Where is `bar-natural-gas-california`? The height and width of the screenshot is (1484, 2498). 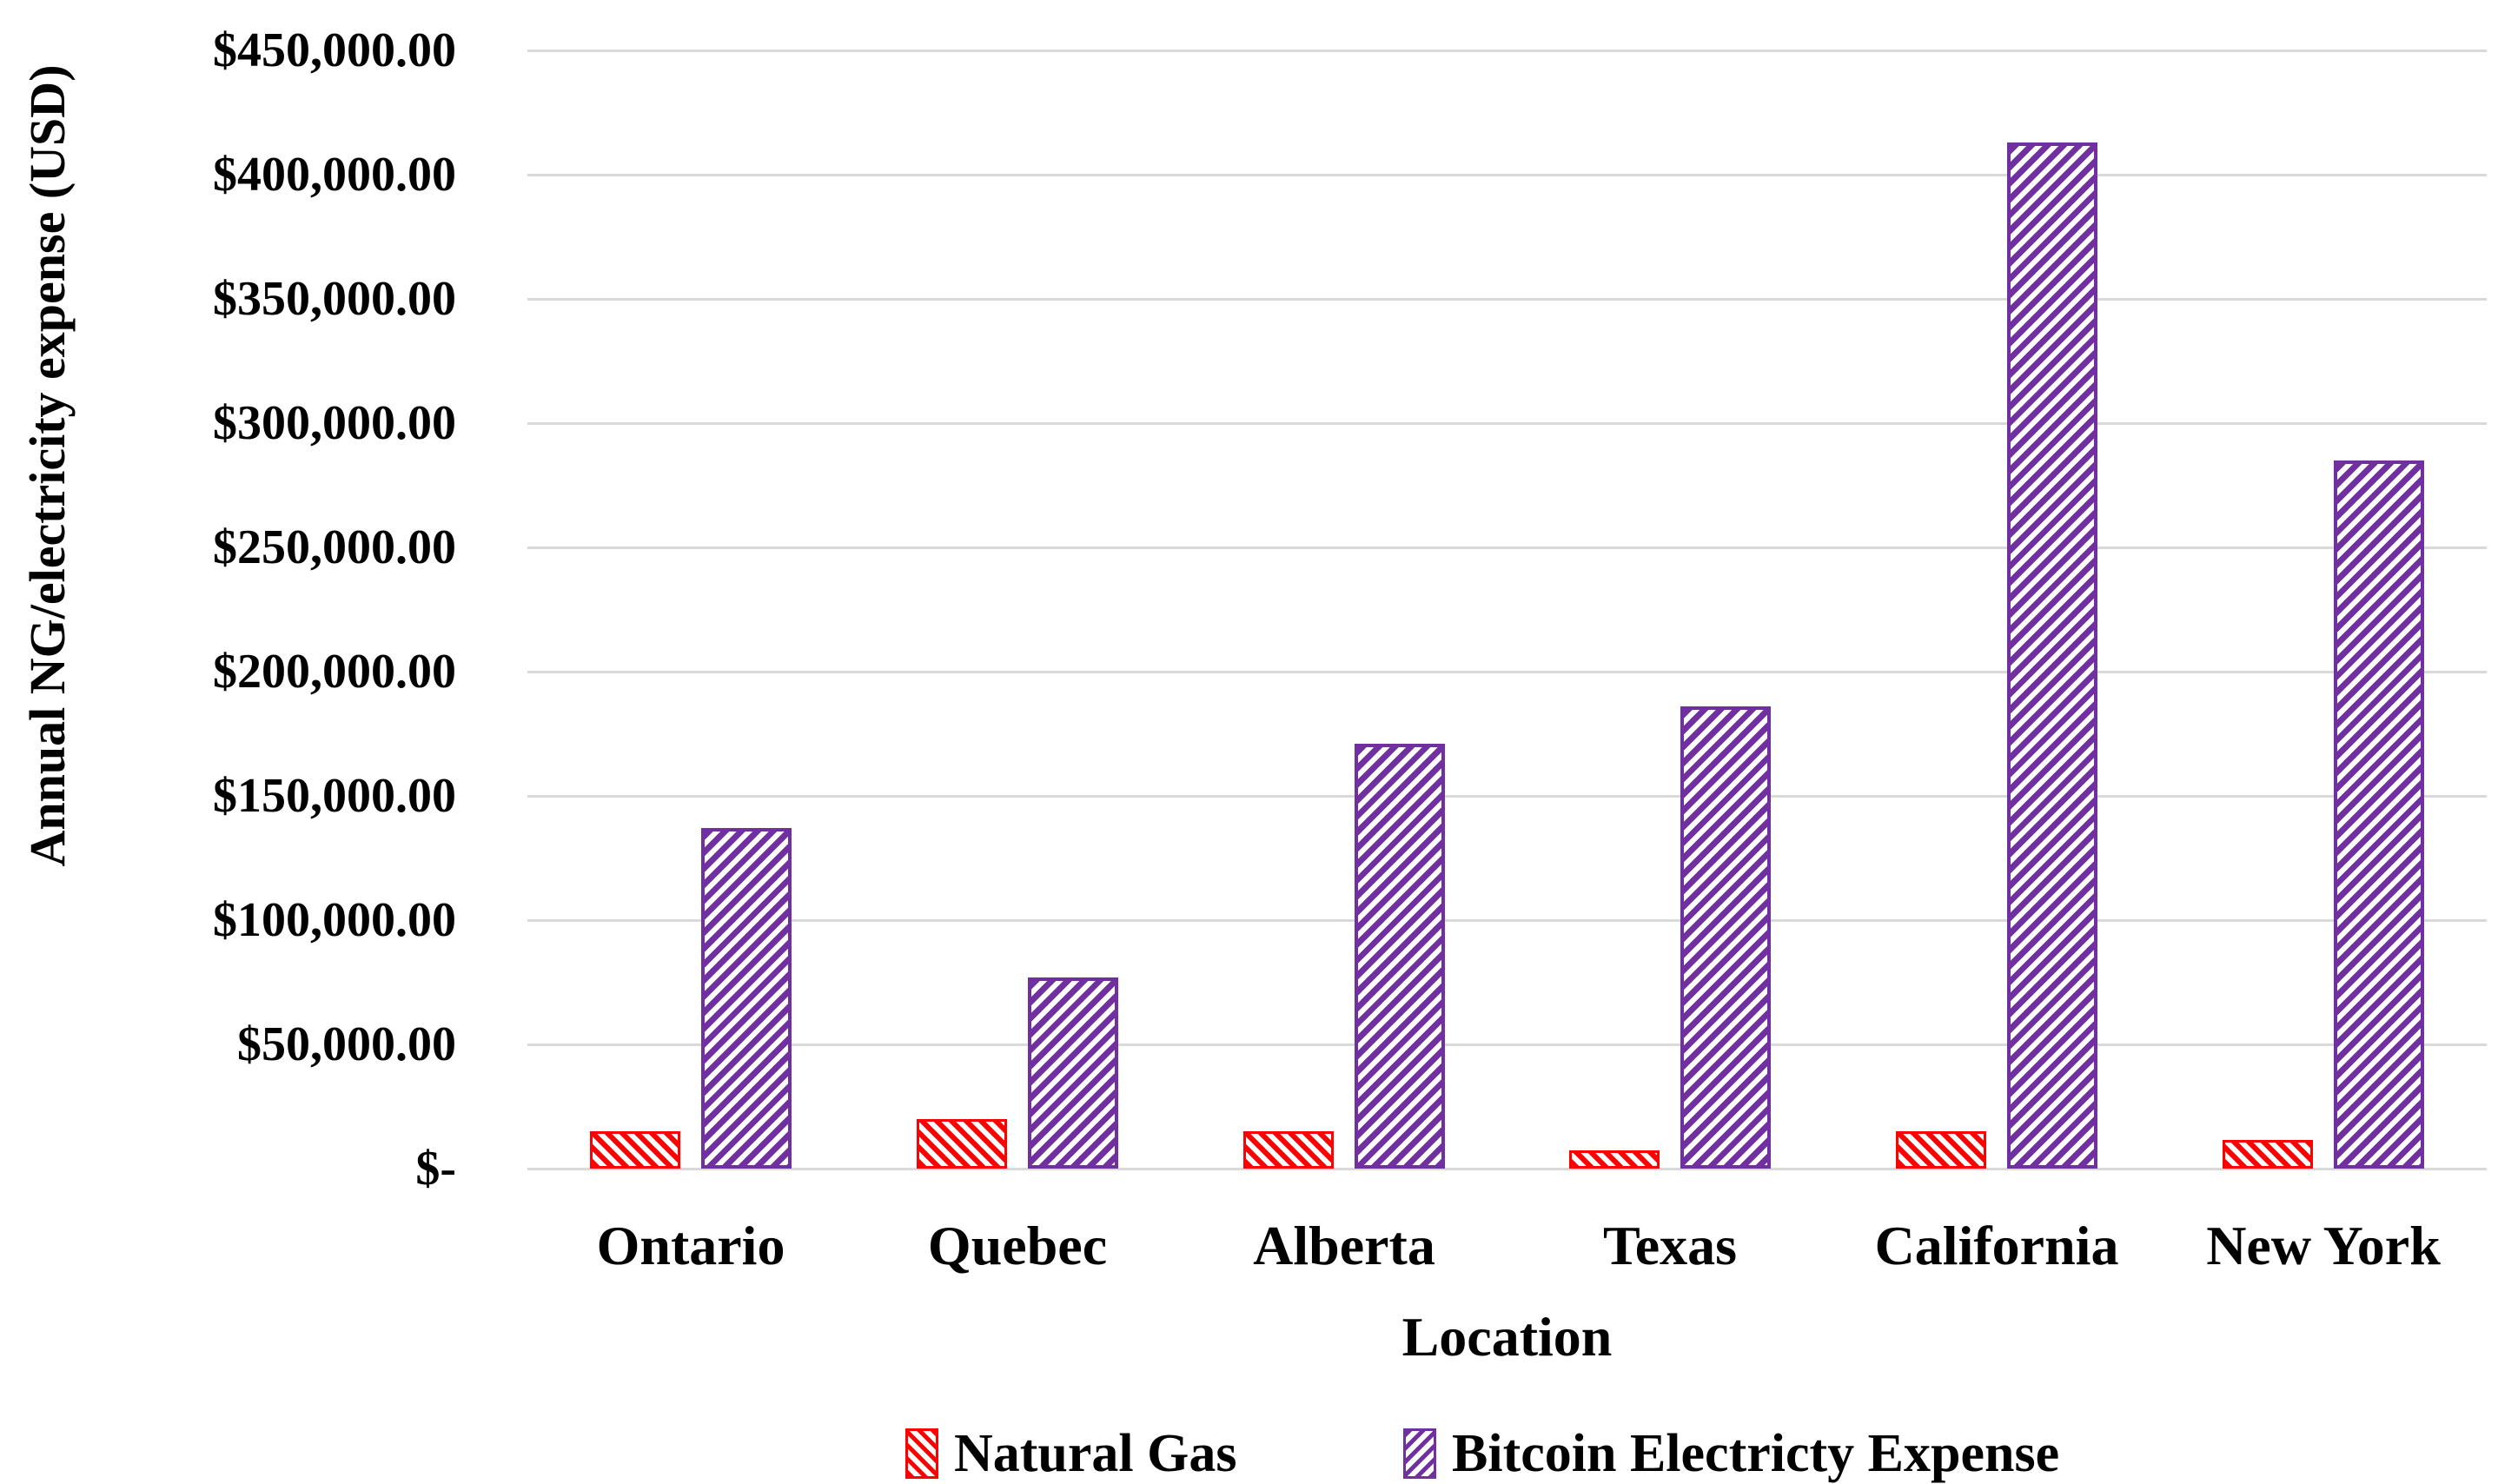 bar-natural-gas-california is located at coordinates (1941, 1150).